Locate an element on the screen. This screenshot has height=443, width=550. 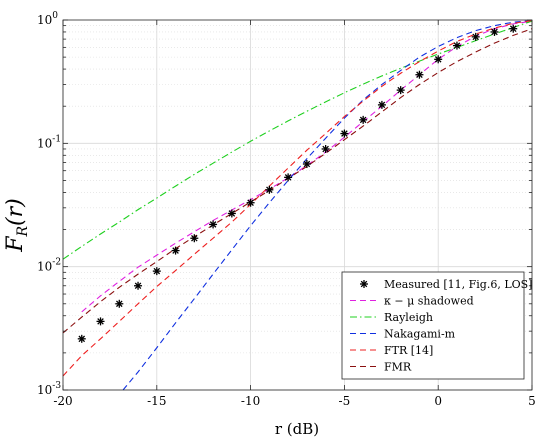
x-axis-label: r (dB) is located at coordinates (297, 429).